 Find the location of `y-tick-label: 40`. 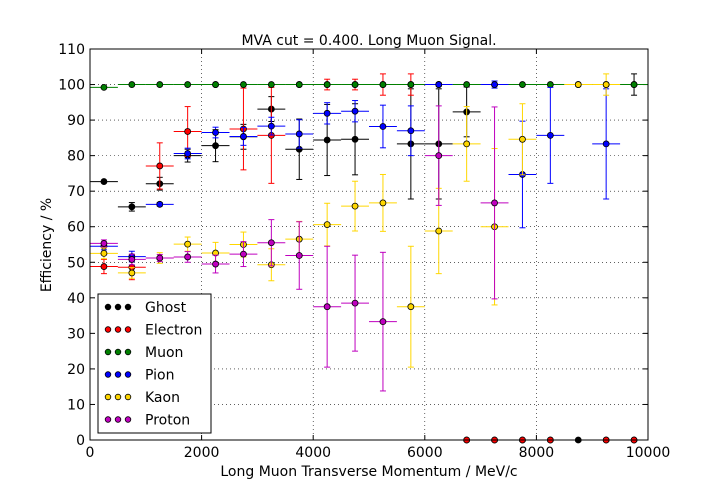

y-tick-label: 40 is located at coordinates (76, 299).